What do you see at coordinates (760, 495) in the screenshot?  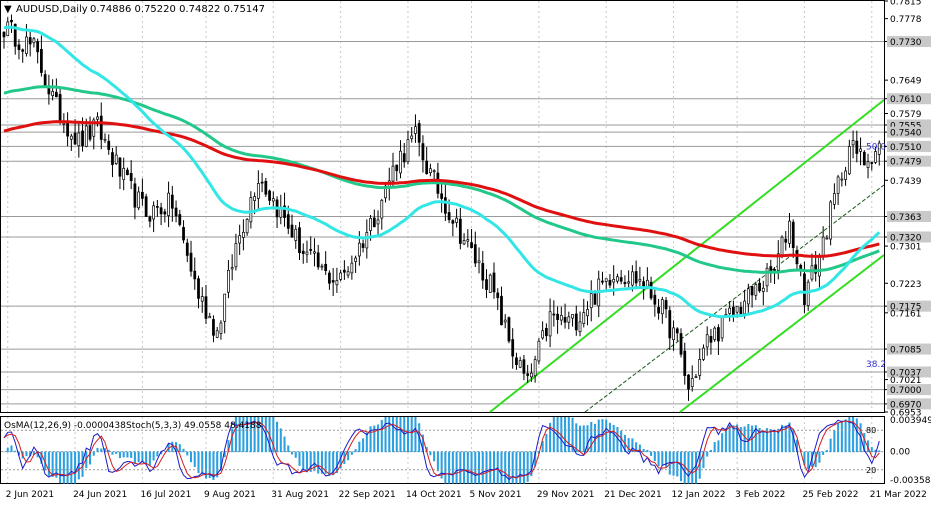 I see `x-tick-label: 3 Feb 2022` at bounding box center [760, 495].